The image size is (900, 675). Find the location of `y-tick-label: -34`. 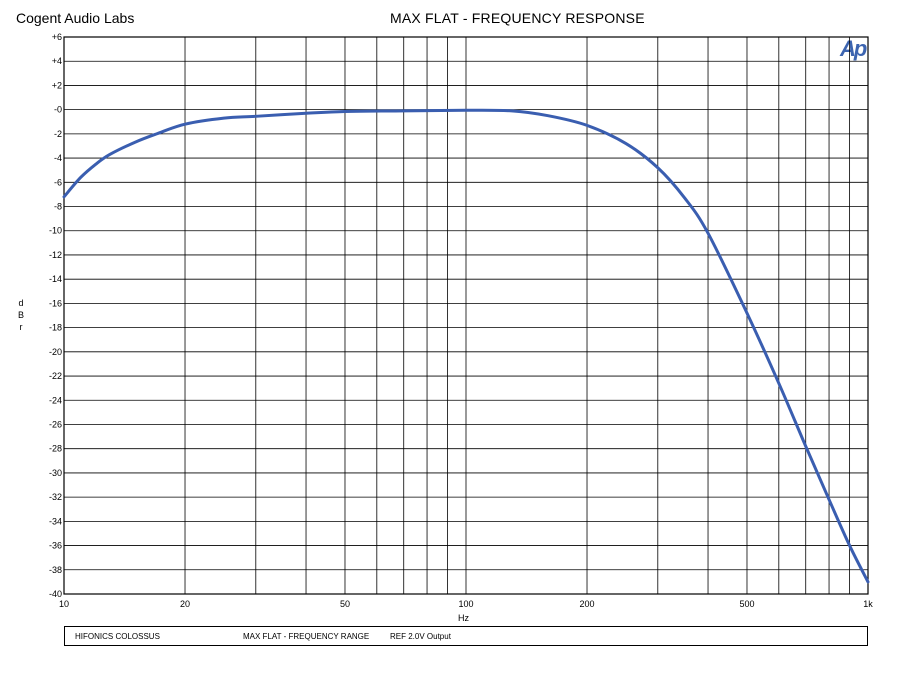

y-tick-label: -34 is located at coordinates (55, 521).